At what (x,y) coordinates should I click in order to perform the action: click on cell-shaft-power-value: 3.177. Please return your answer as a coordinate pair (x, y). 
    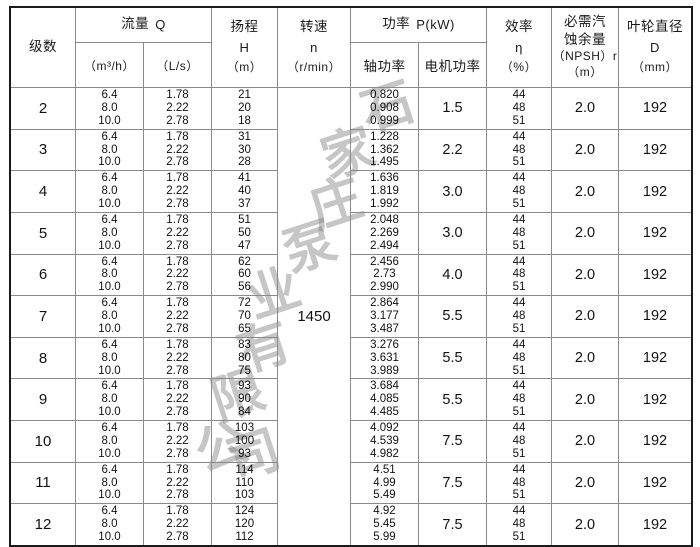
    Looking at the image, I should click on (384, 316).